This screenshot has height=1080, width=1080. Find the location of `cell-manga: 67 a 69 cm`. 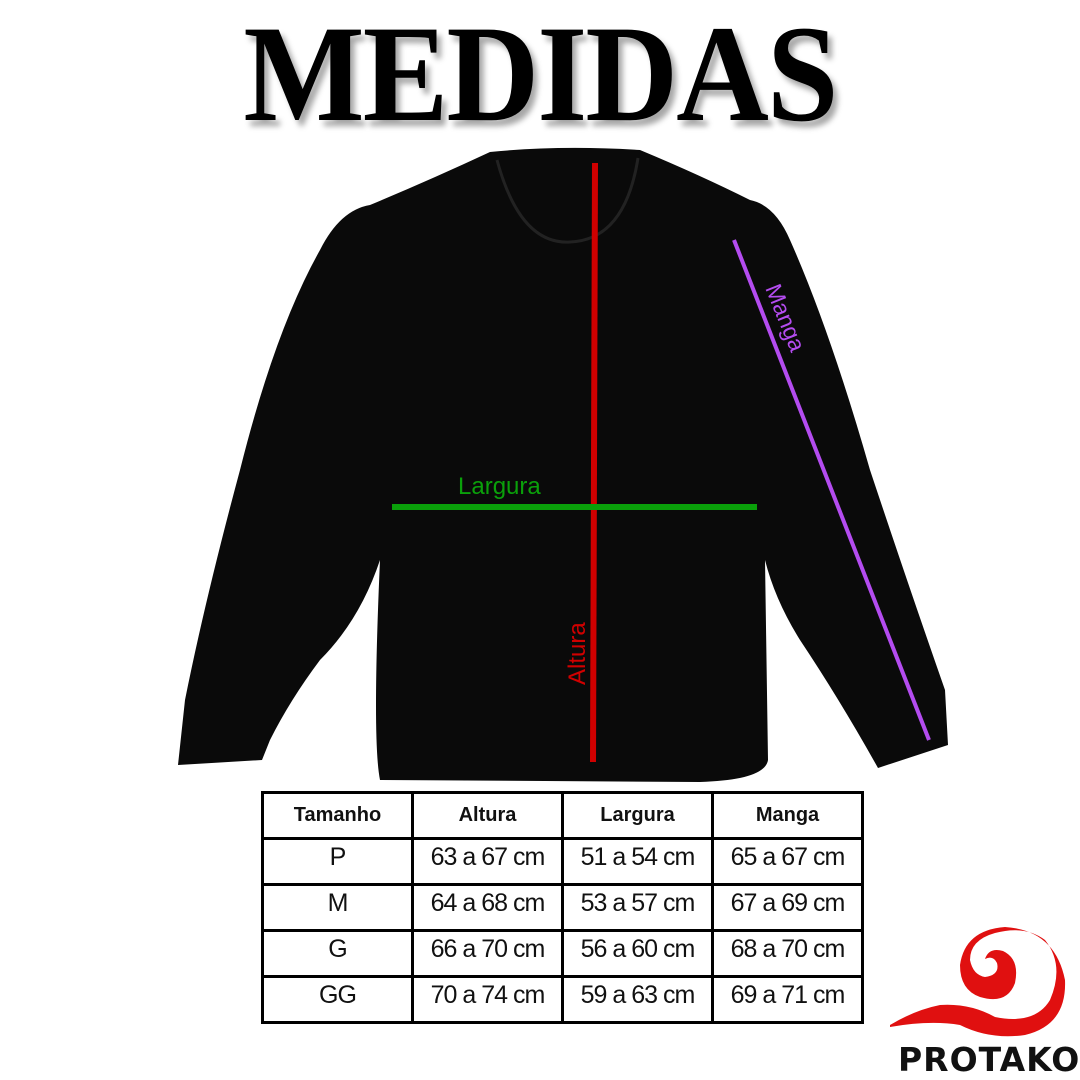

cell-manga: 67 a 69 cm is located at coordinates (787, 907).